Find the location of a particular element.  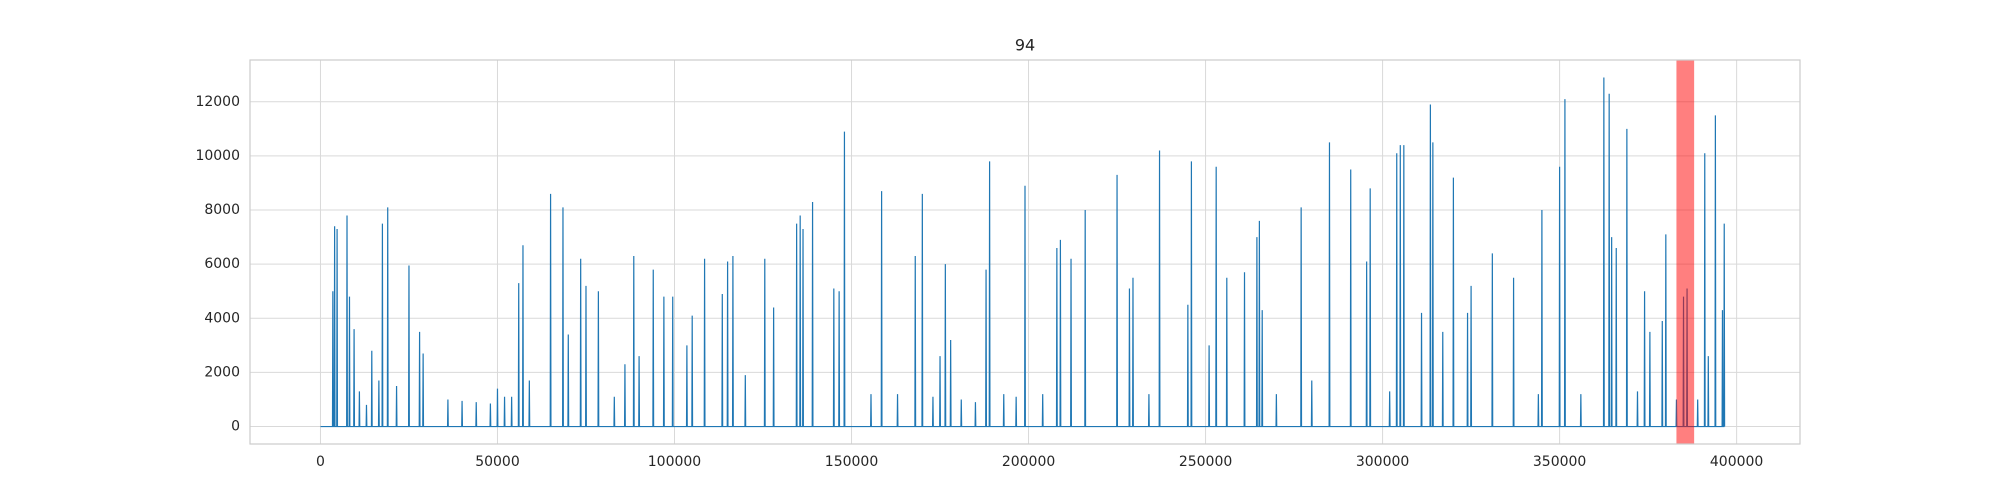

chart-title: 94 is located at coordinates (1025, 45).